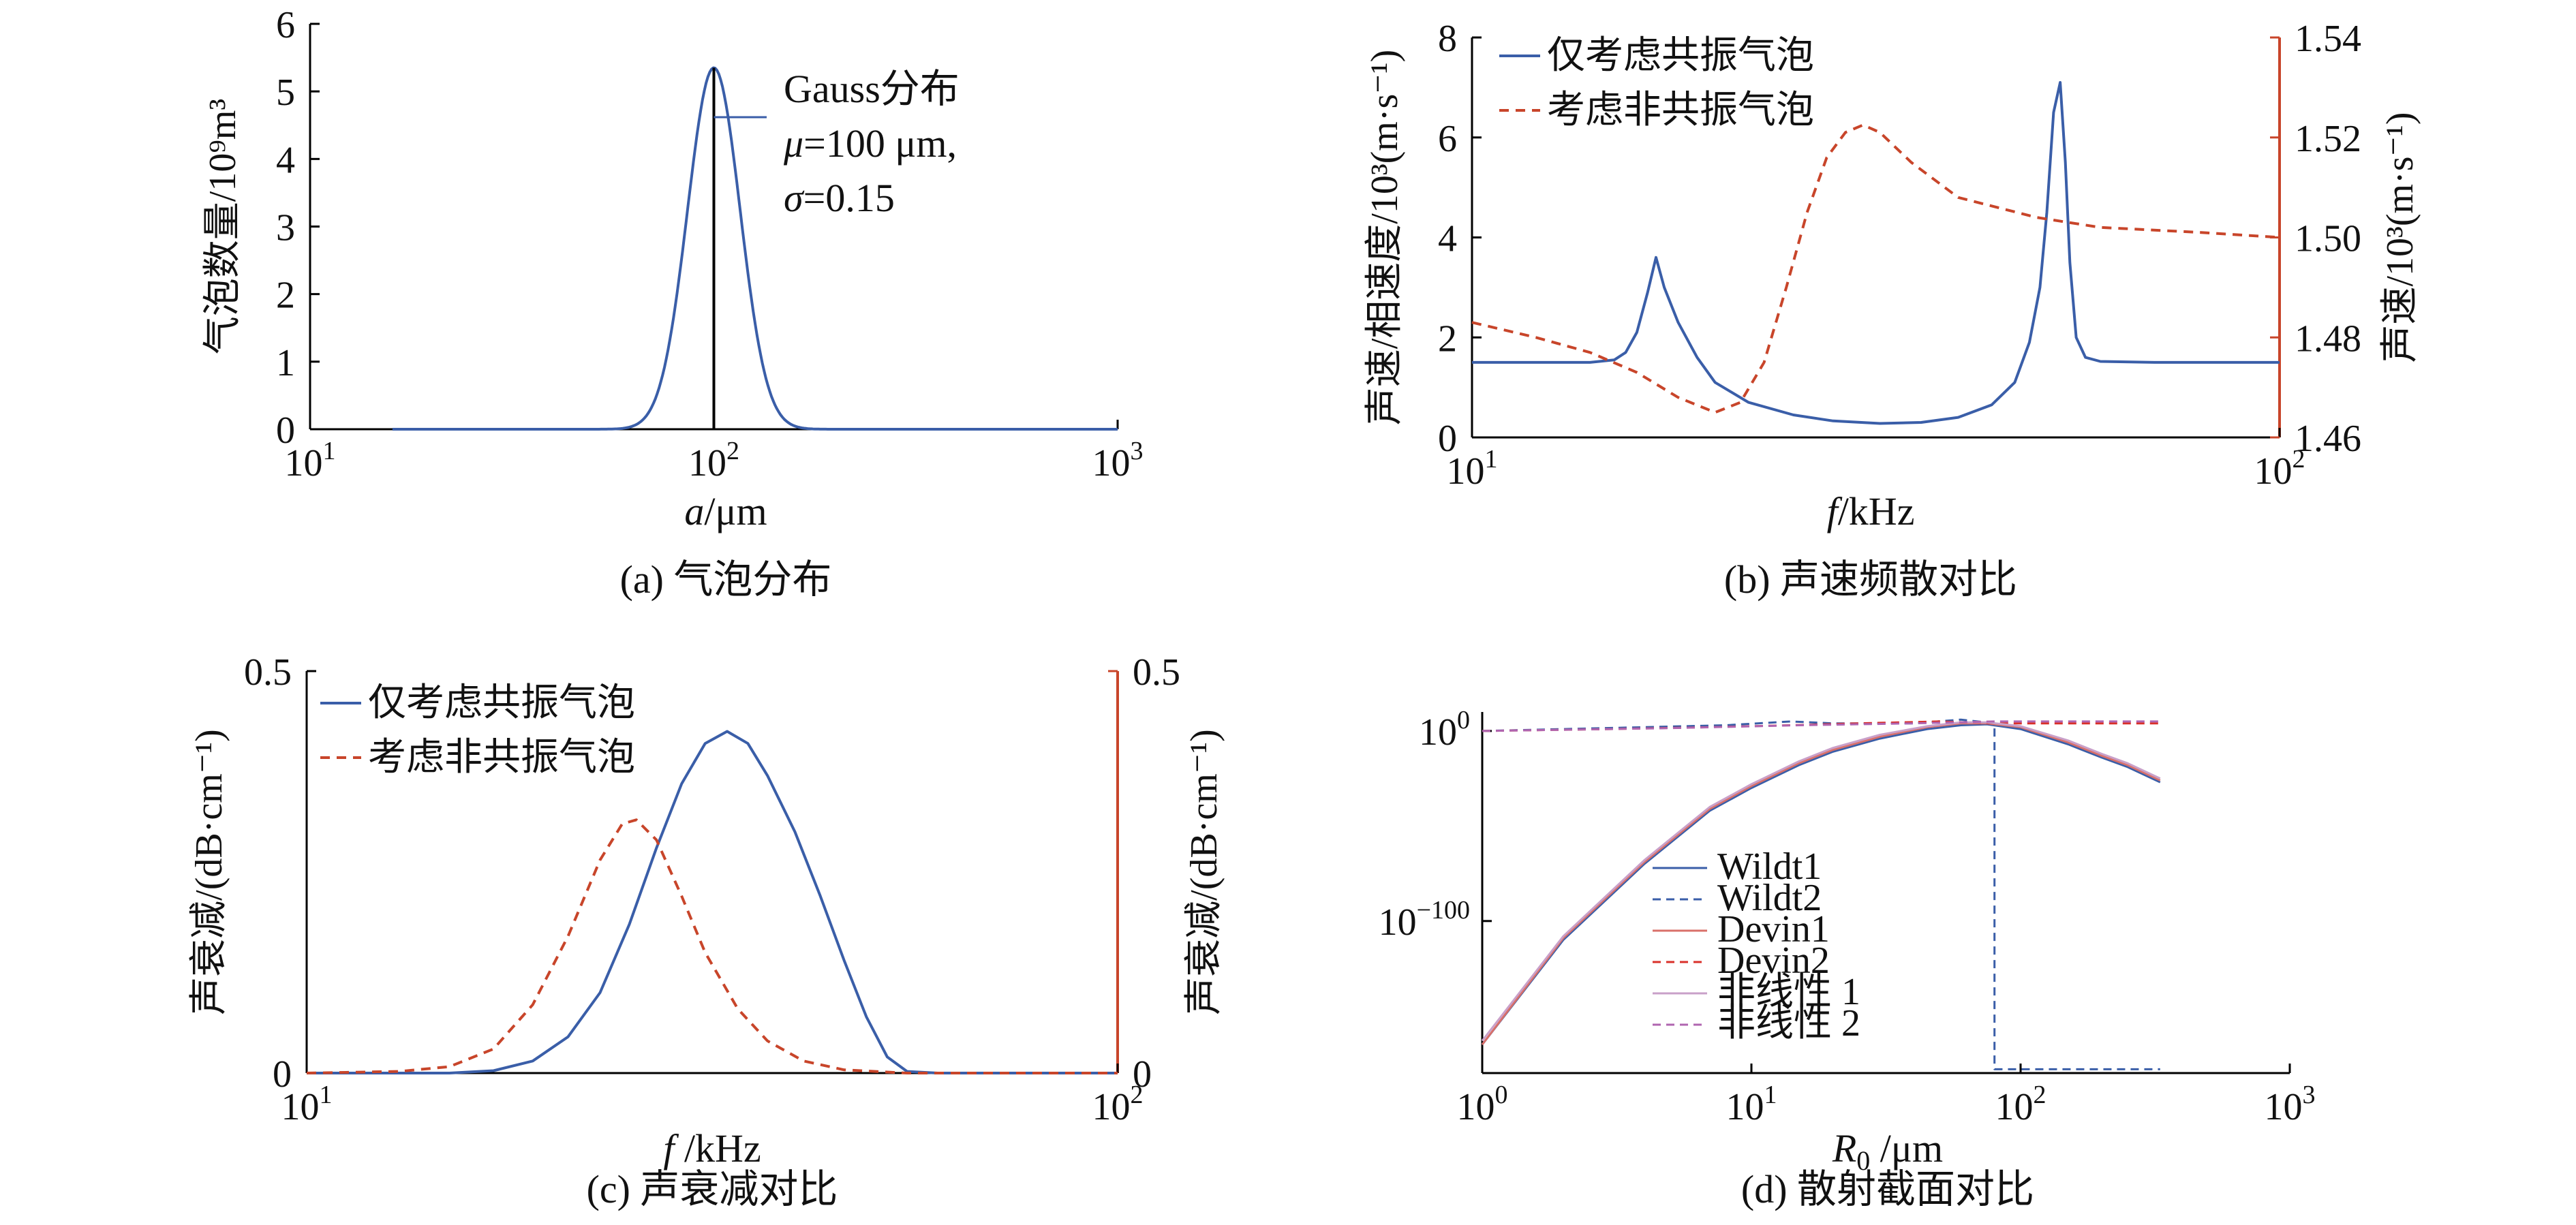 This screenshot has height=1225, width=2576. Describe the element at coordinates (839, 198) in the screenshot. I see `annotation-line3: σ=0.15` at that location.